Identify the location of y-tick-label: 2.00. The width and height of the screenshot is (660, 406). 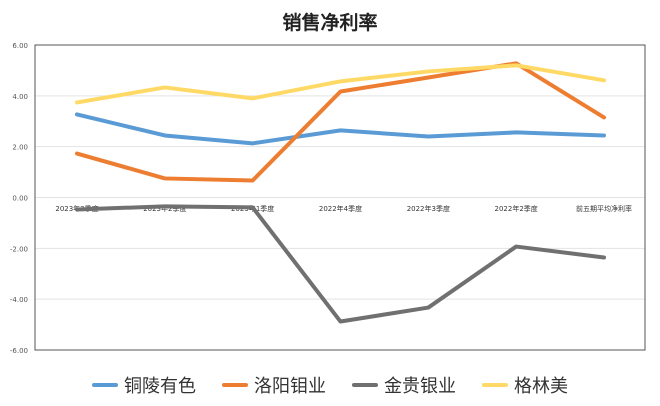
(20, 148).